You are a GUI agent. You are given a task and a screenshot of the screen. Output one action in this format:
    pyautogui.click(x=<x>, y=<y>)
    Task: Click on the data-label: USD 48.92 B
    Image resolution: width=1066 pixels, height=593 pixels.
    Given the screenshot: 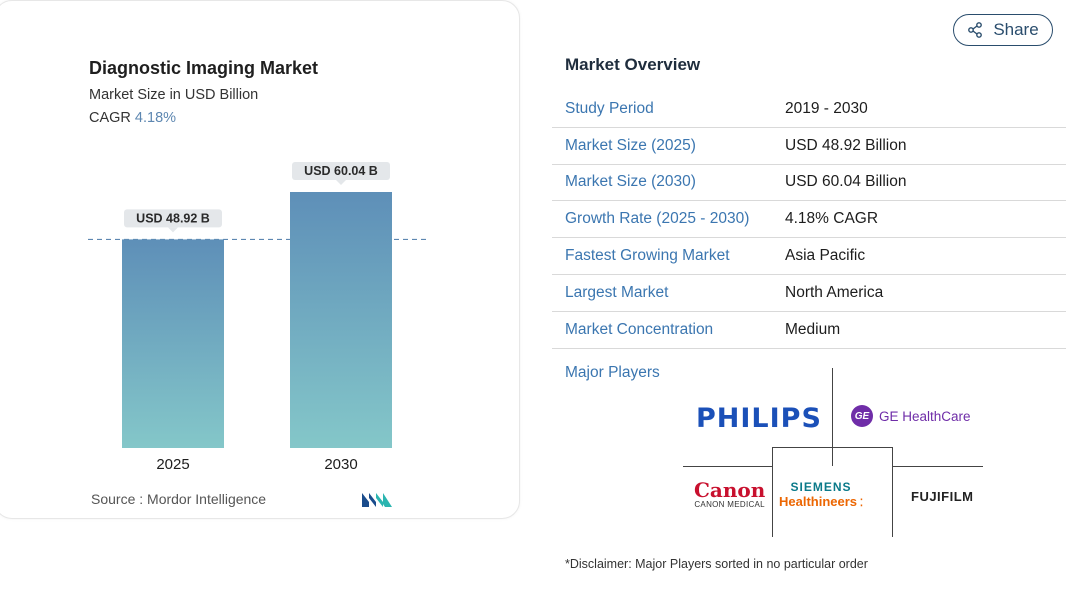 What is the action you would take?
    pyautogui.click(x=173, y=218)
    